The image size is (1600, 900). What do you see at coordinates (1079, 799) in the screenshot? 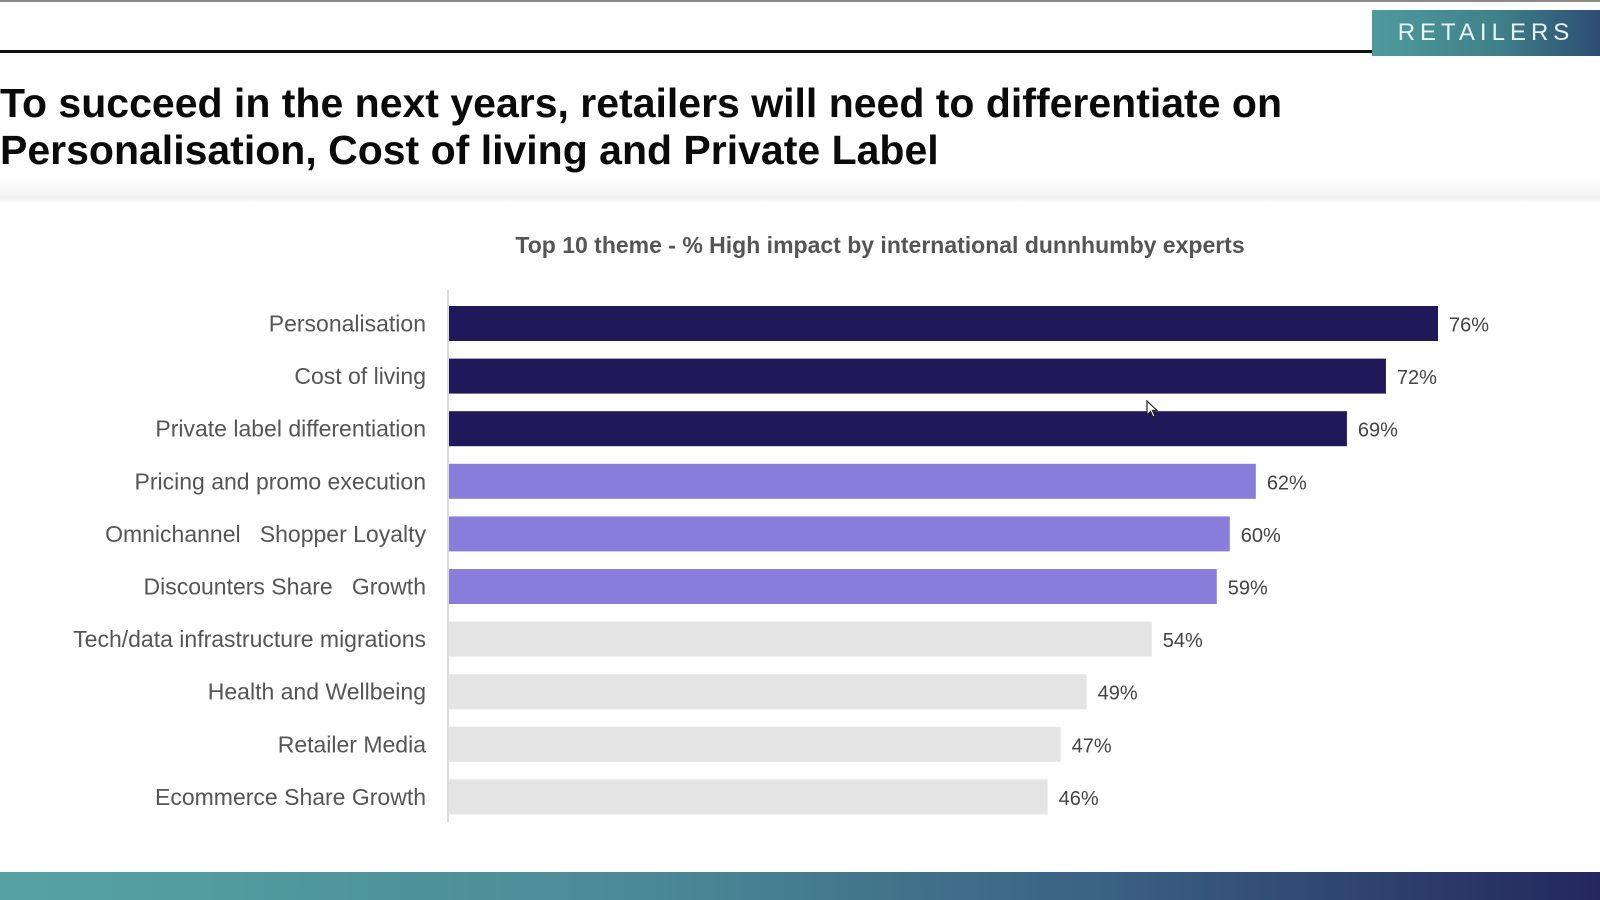
I see `data-label: 46%` at bounding box center [1079, 799].